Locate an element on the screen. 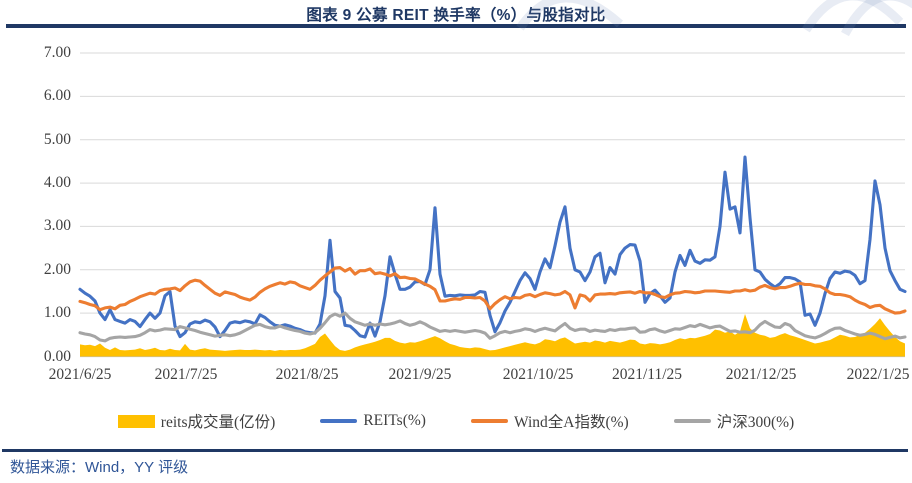  legend-item: Wind全A指数(%) is located at coordinates (549, 421).